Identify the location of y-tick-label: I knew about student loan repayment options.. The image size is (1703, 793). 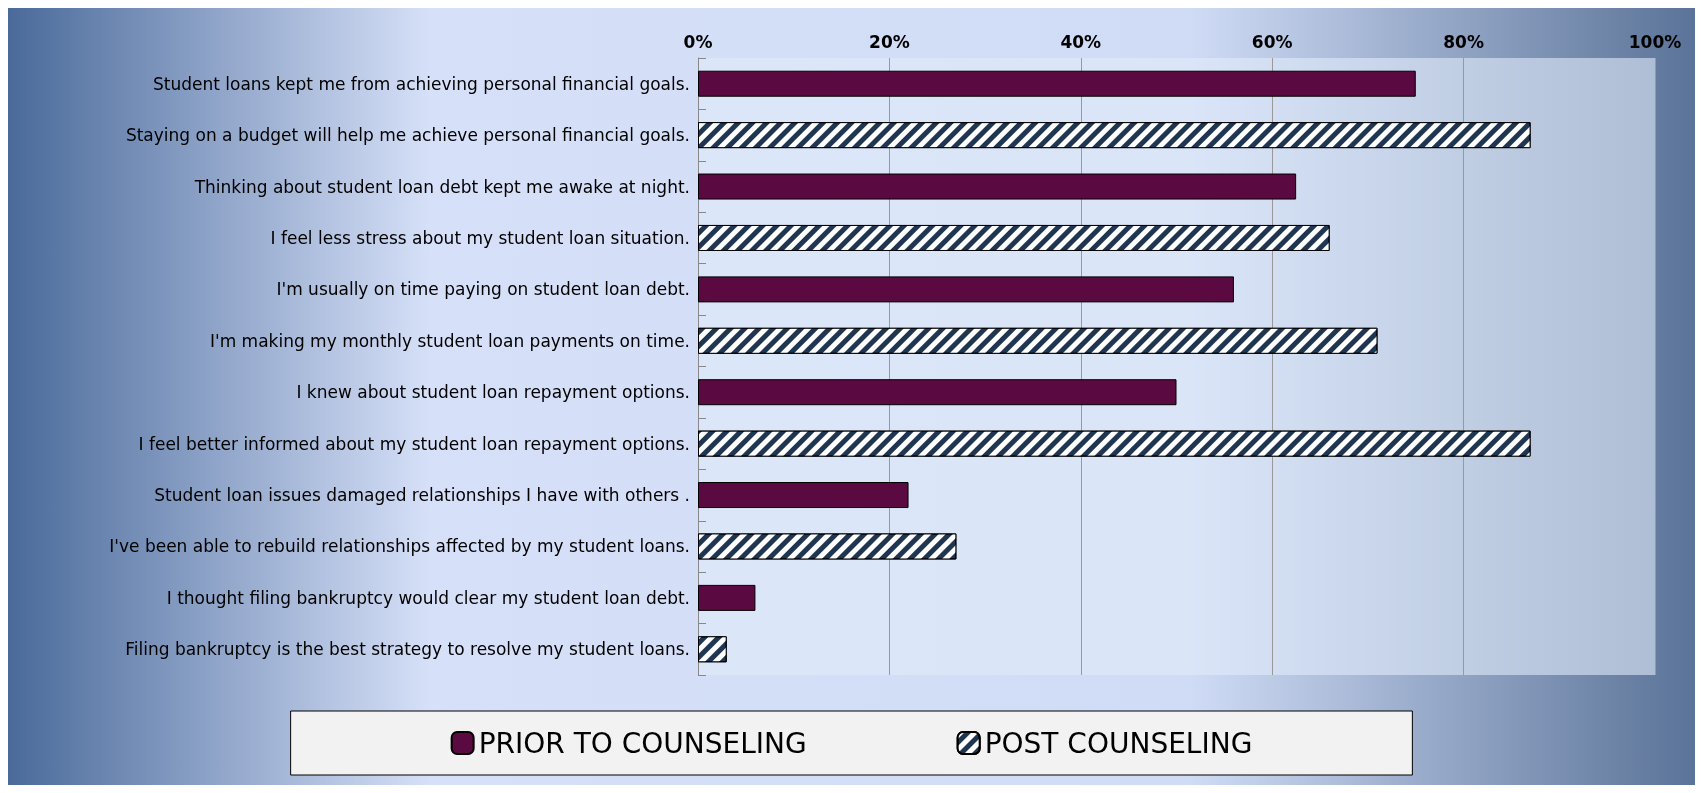
(493, 392).